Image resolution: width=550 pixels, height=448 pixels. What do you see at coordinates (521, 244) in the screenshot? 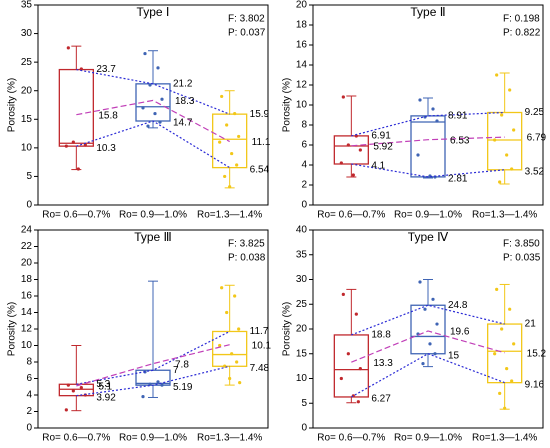
I see `f-statistic: F: 3.850` at bounding box center [521, 244].